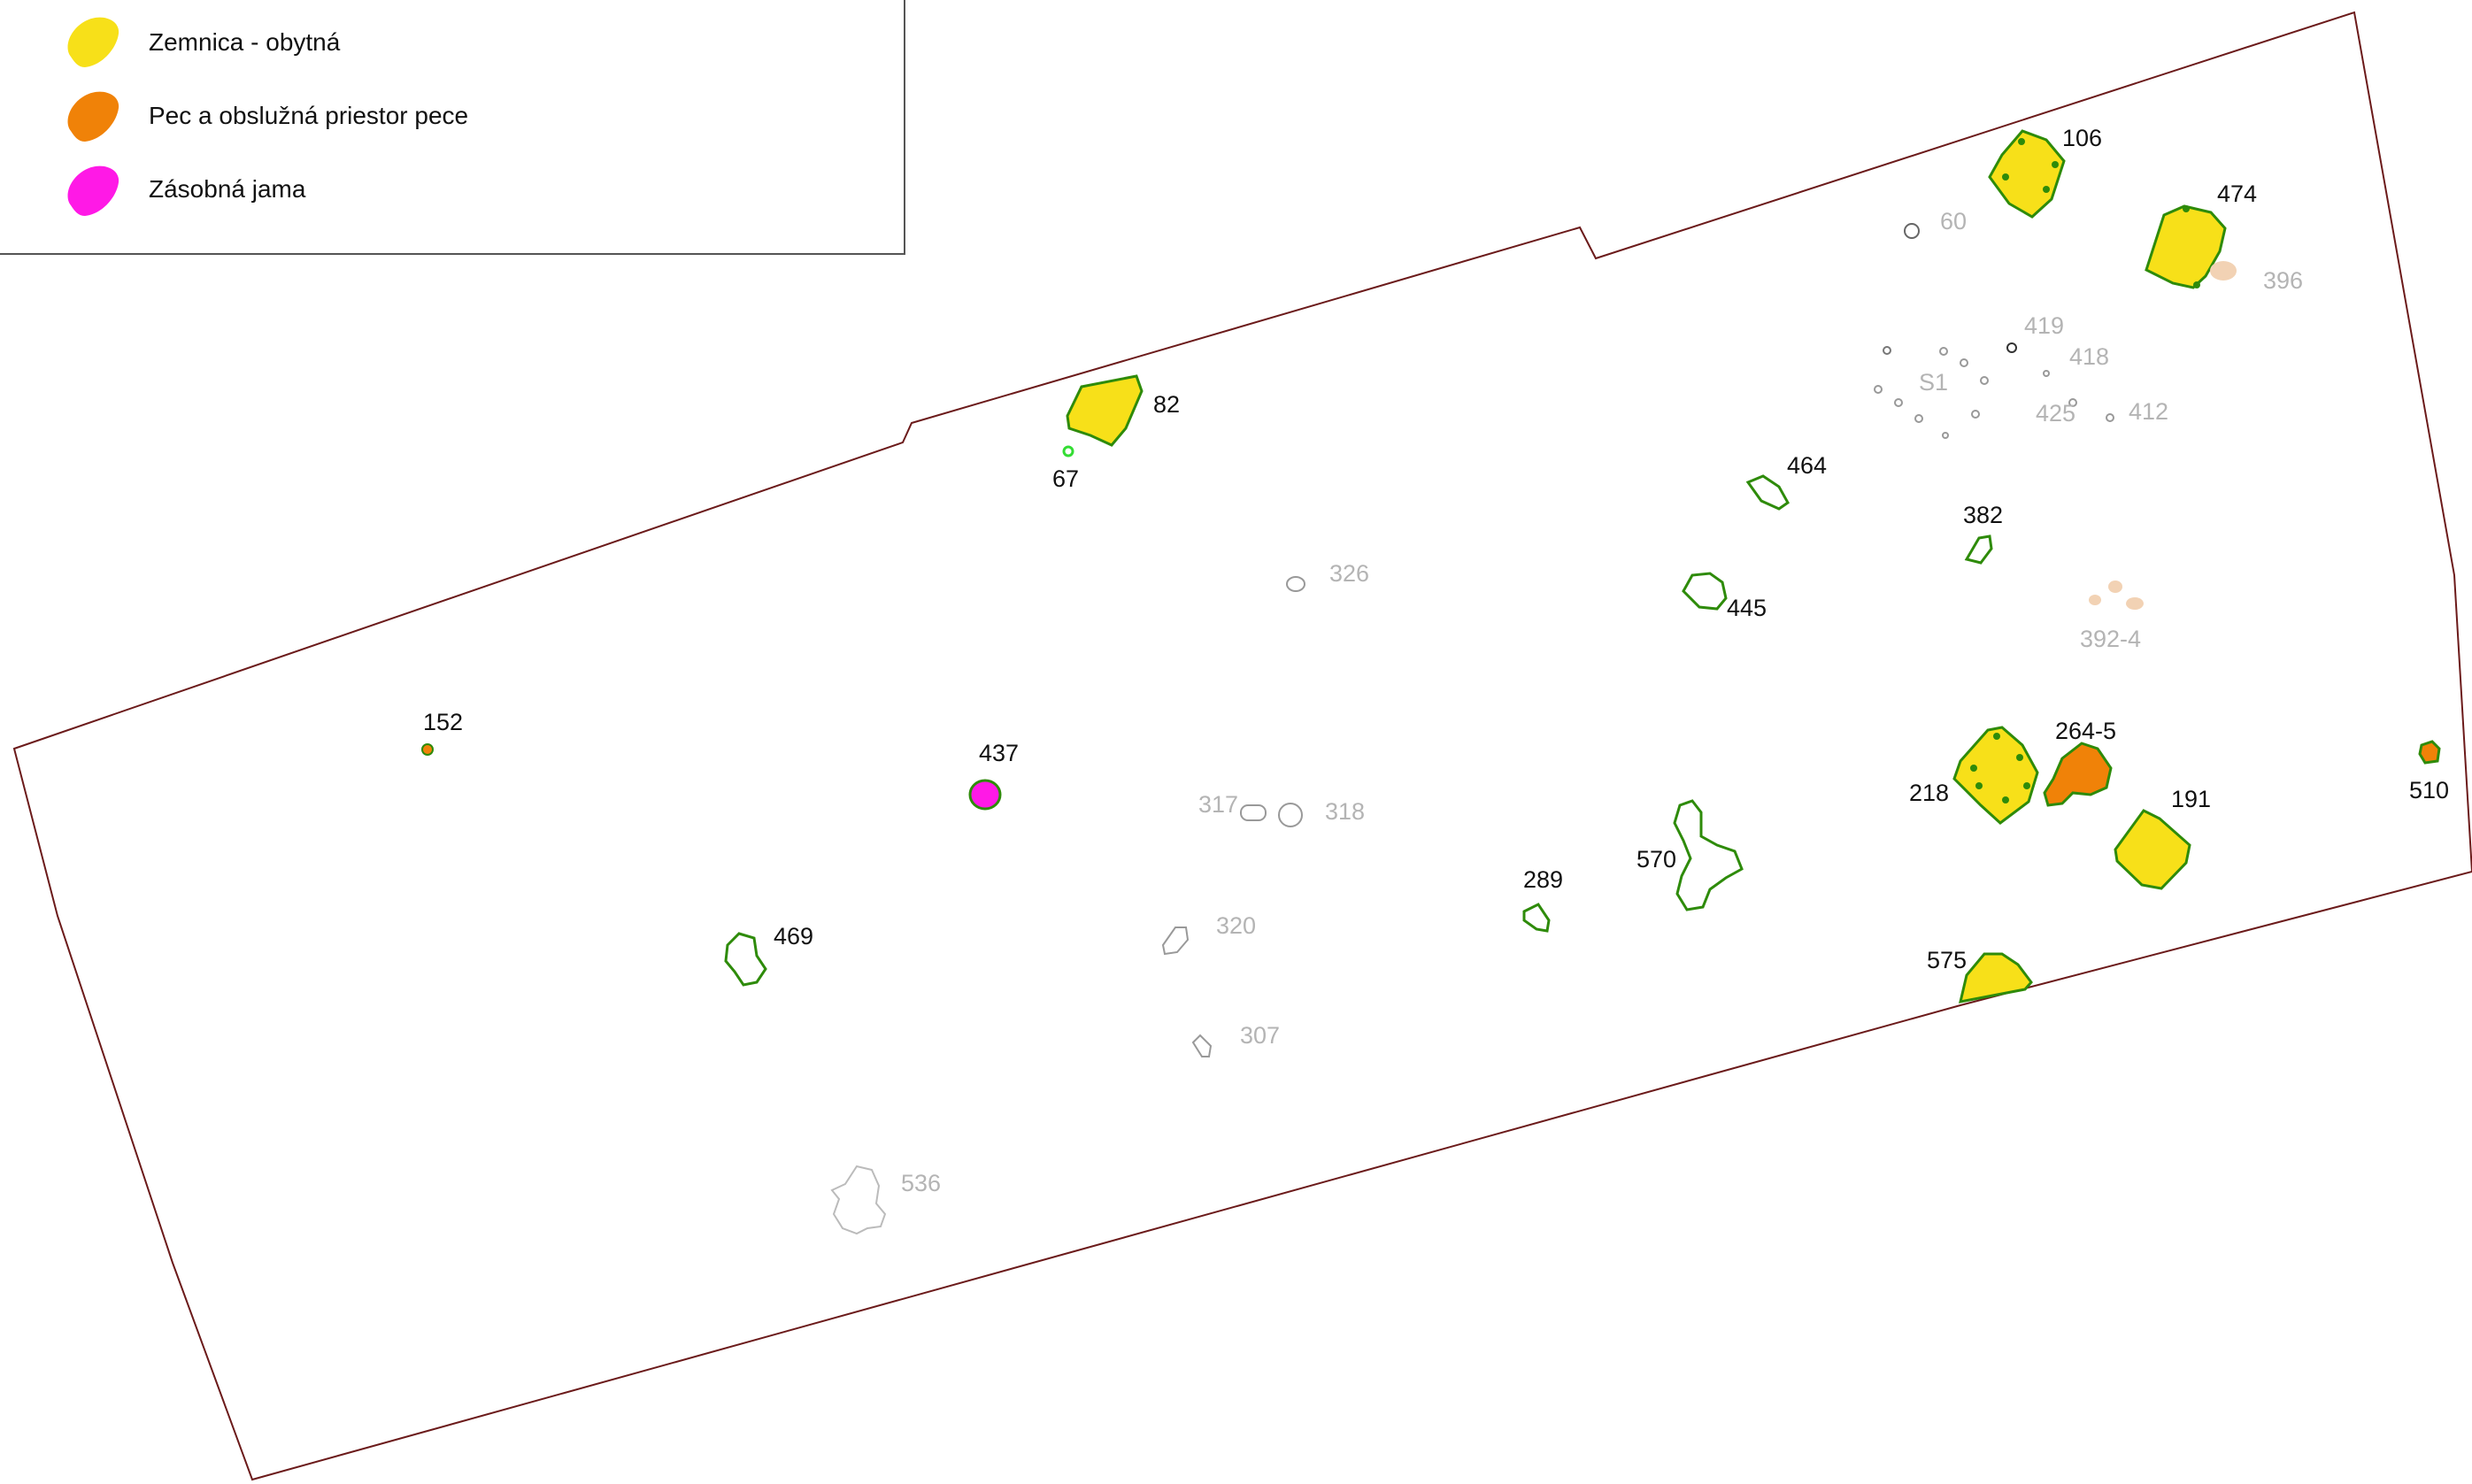  Describe the element at coordinates (885, 1200) in the screenshot. I see `feature-536: 536` at that location.